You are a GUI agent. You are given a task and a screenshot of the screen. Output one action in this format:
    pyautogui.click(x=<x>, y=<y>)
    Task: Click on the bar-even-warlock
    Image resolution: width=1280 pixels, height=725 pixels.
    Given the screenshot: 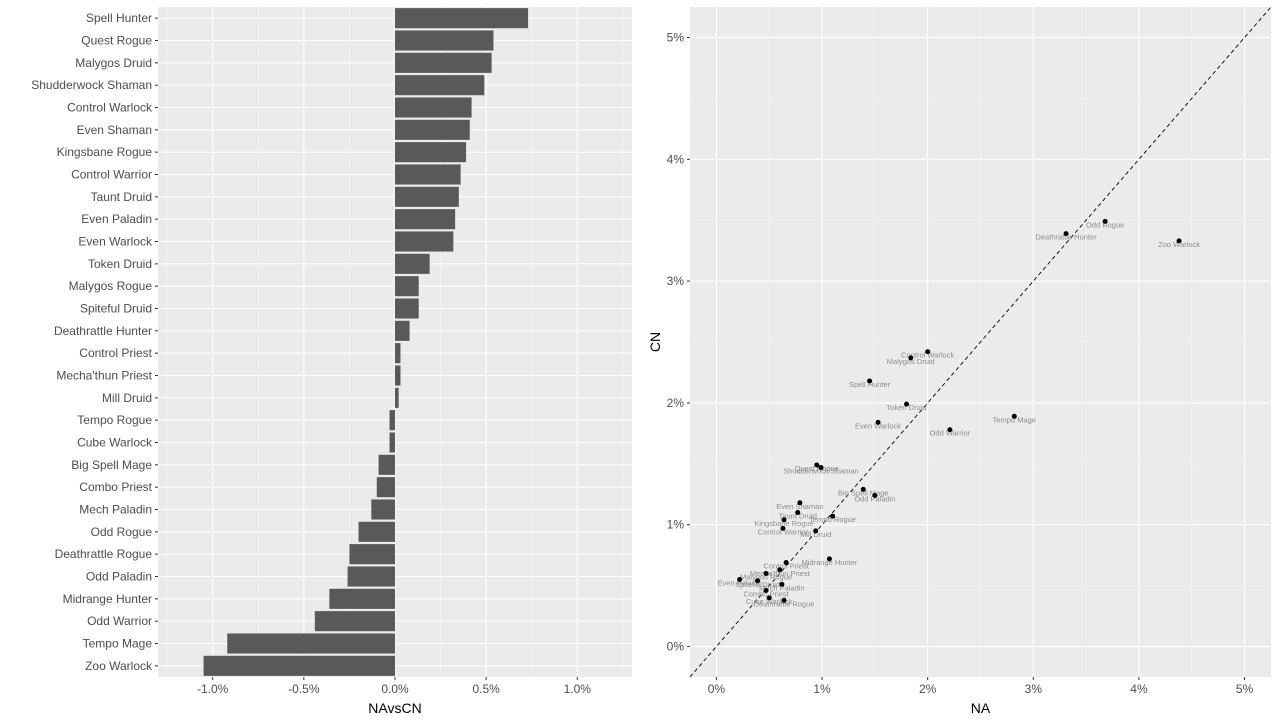 What is the action you would take?
    pyautogui.click(x=424, y=241)
    